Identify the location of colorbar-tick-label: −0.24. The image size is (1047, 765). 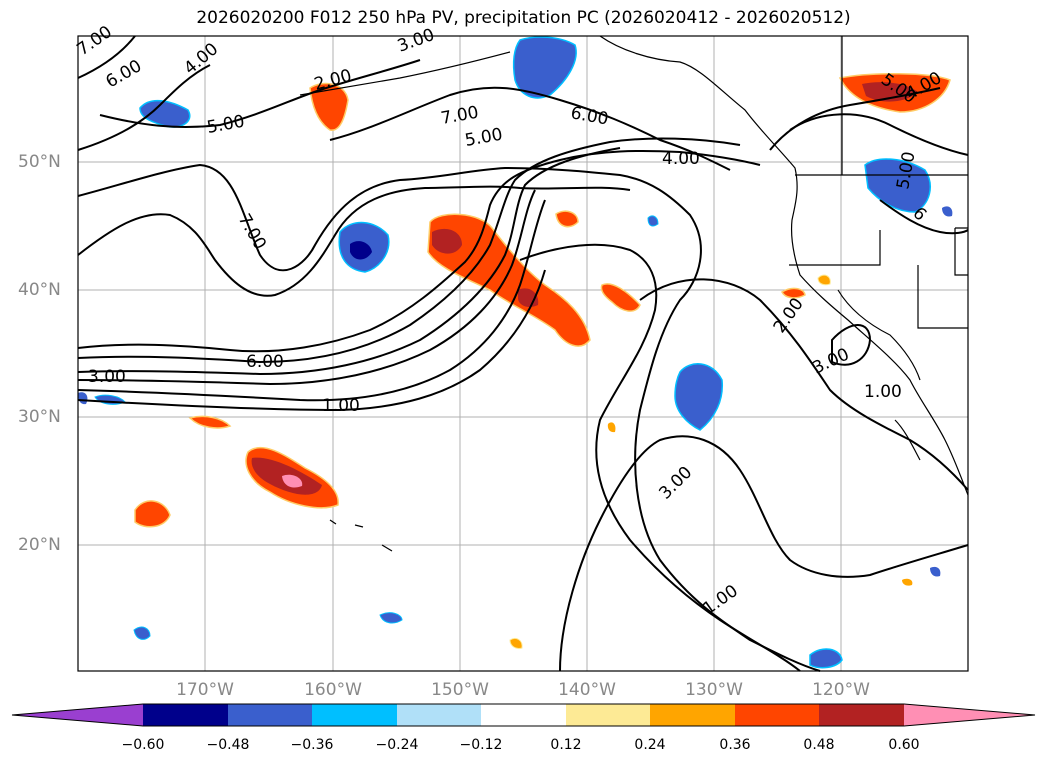
(397, 745).